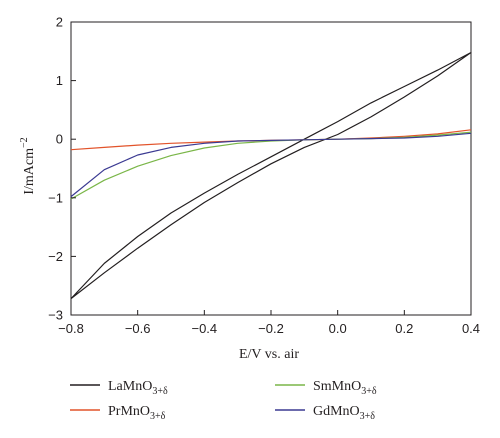  Describe the element at coordinates (55, 256) in the screenshot. I see `y-tick-label: −2` at that location.